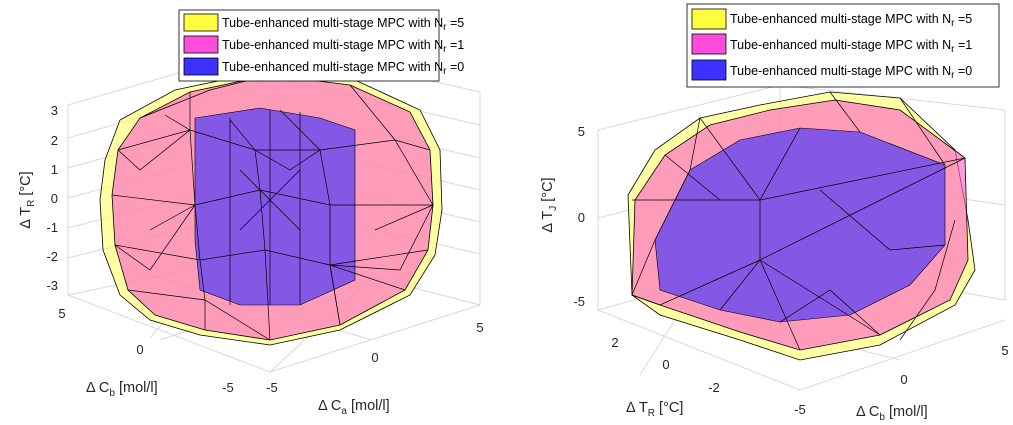 The height and width of the screenshot is (425, 1013). I want to click on z-tick-right-2: -5, so click(579, 301).